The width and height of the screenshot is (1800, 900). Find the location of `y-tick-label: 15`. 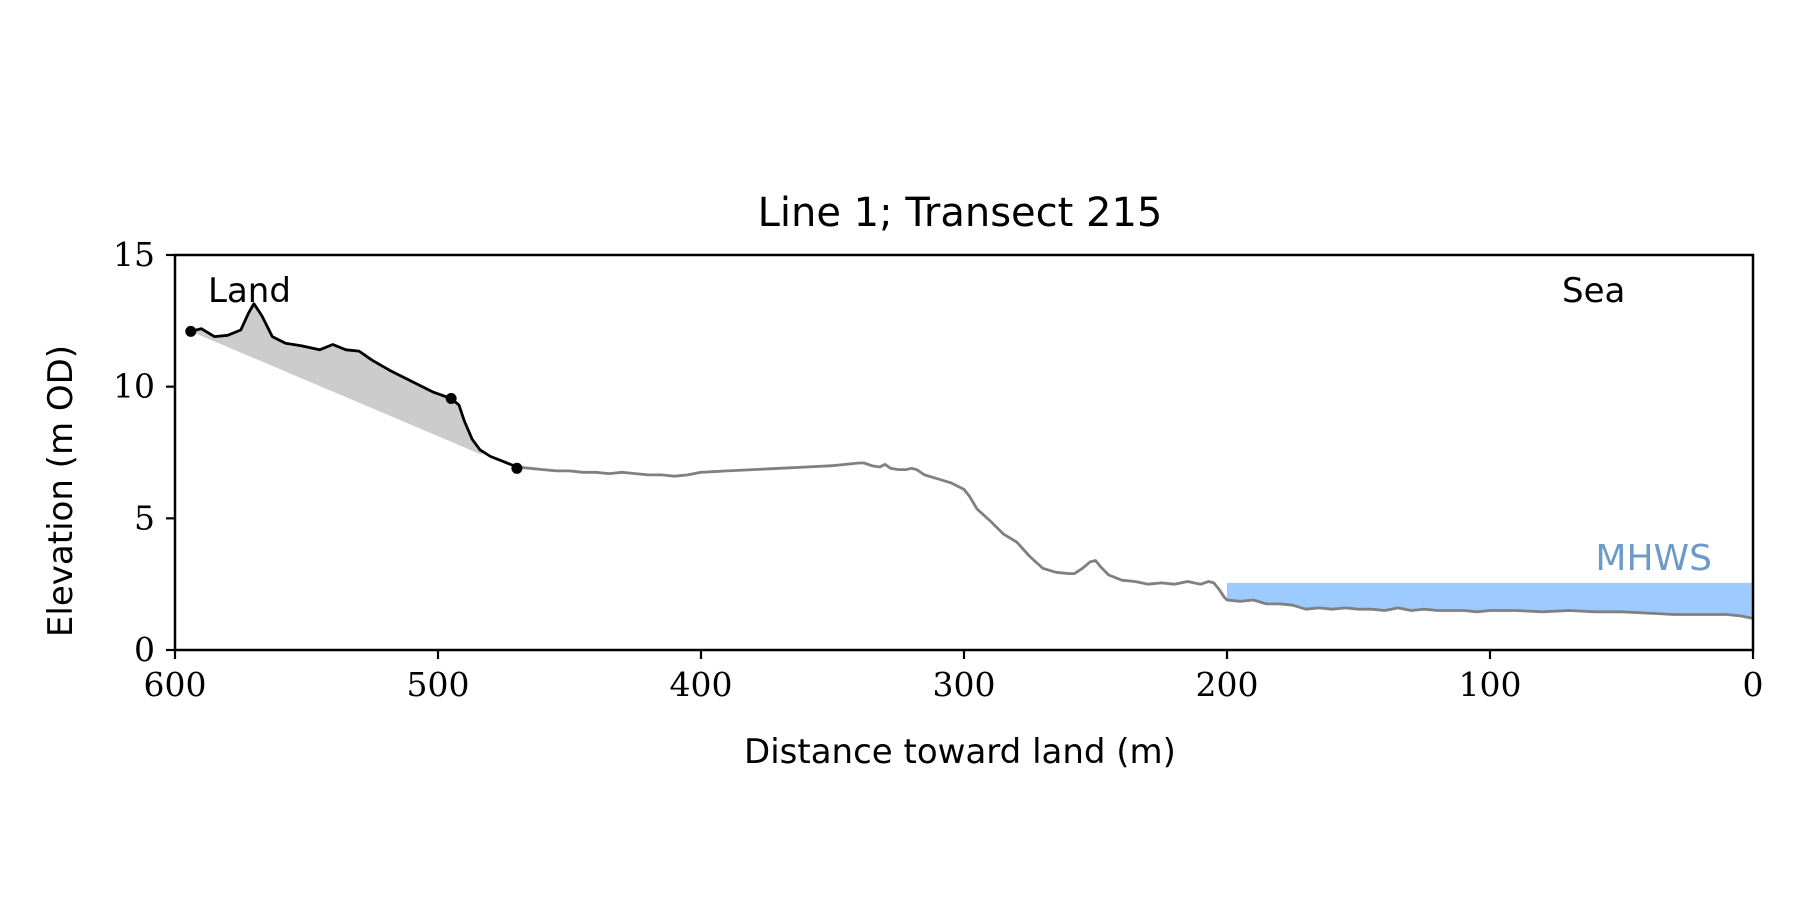

y-tick-label: 15 is located at coordinates (134, 254).